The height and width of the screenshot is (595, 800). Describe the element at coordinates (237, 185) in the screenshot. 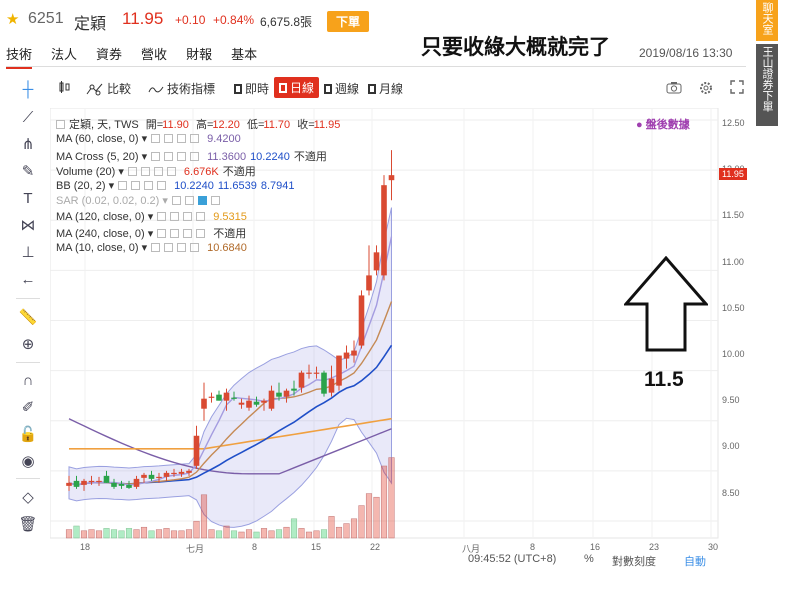

I see `indicator-value: 11.6539` at that location.